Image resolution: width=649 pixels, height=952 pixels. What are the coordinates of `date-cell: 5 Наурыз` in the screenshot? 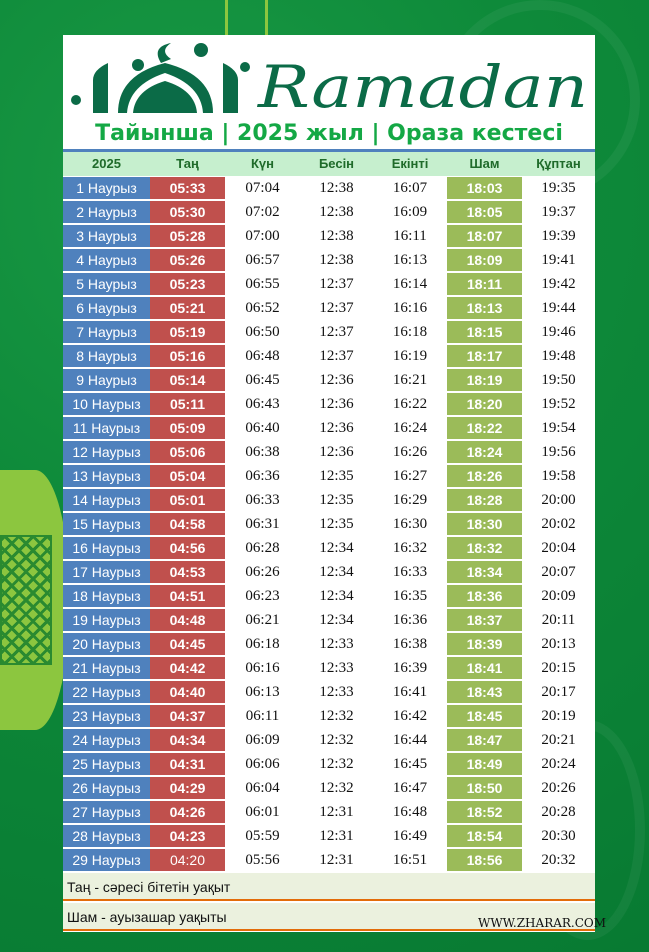 It's located at (106, 284).